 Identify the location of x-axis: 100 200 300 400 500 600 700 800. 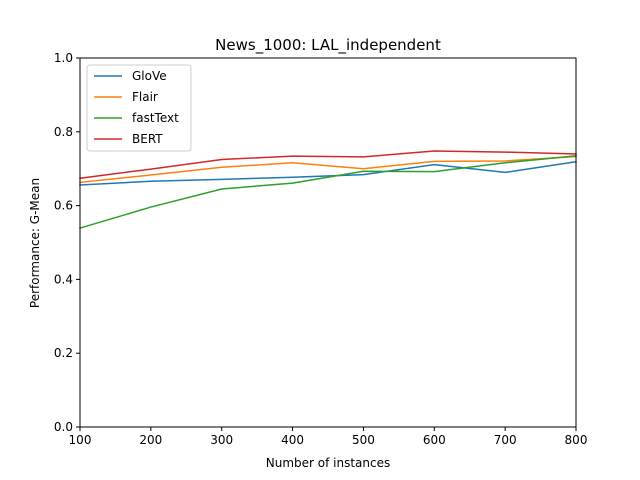
(328, 437).